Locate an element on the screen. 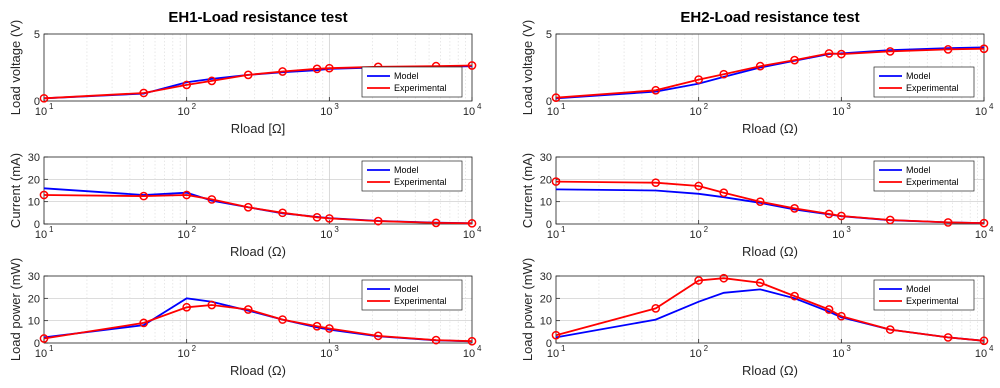 Image resolution: width=1000 pixels, height=388 pixels. axes-frame is located at coordinates (258, 190).